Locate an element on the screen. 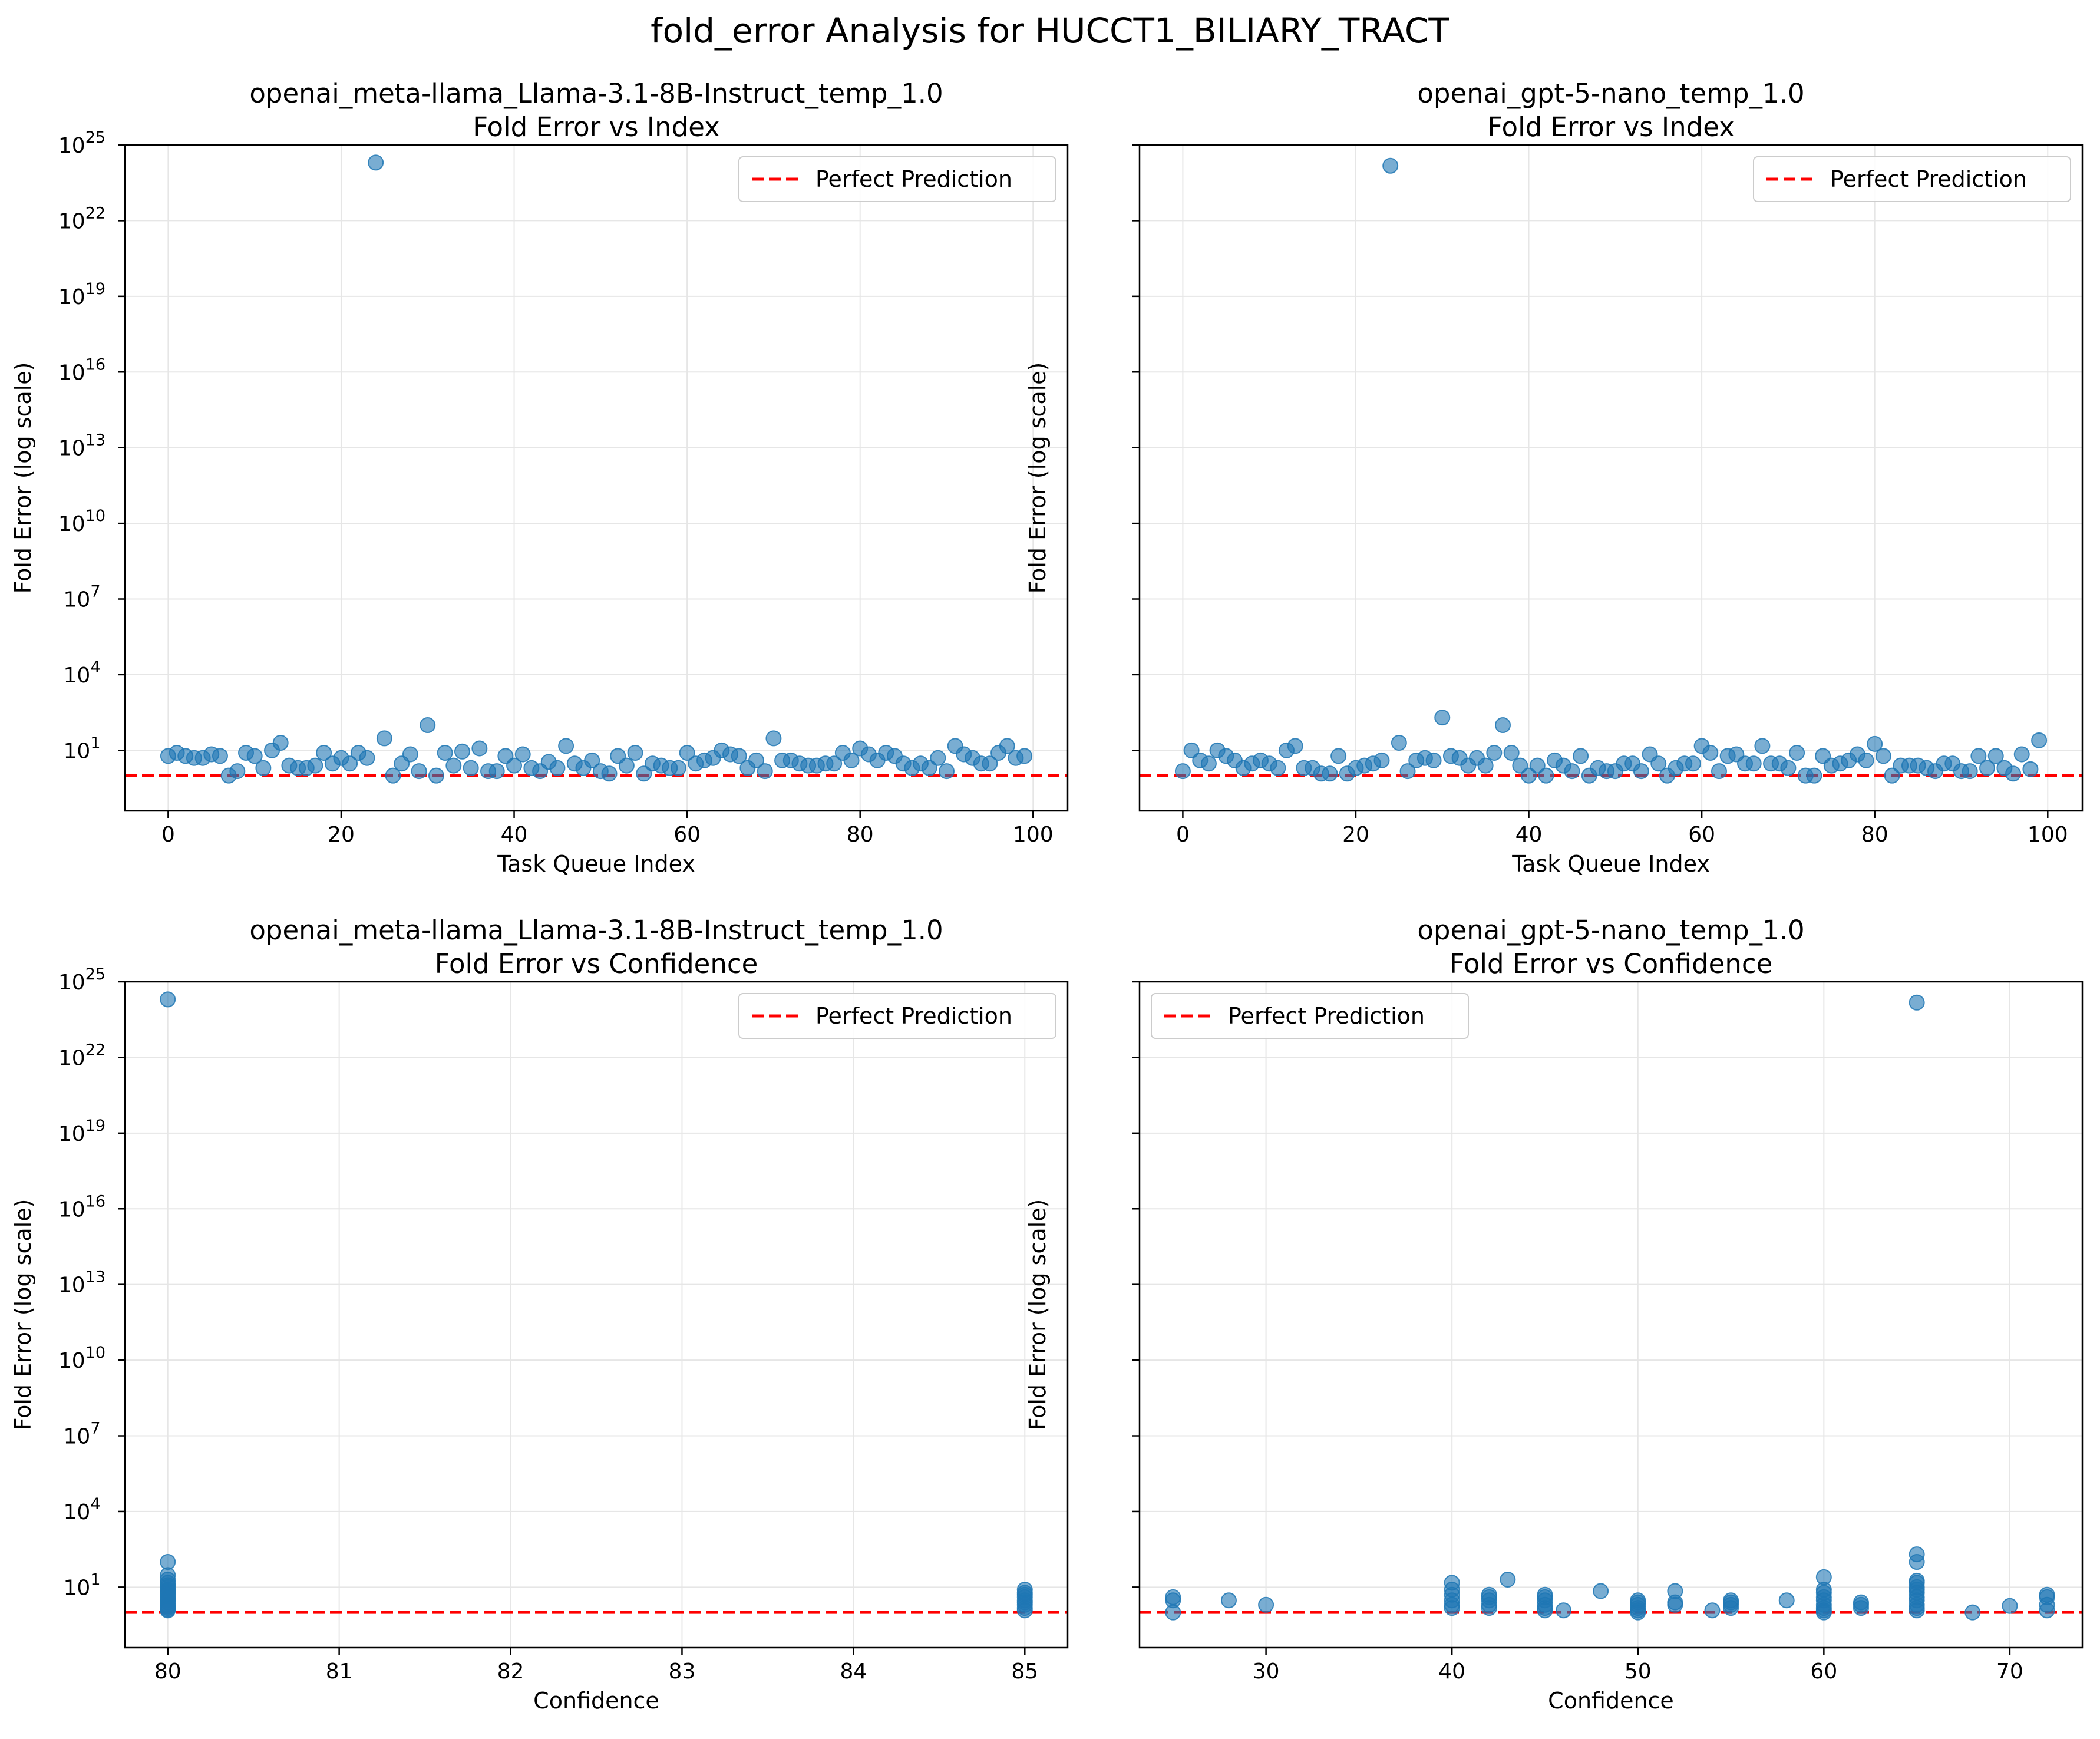  x-tick-label: 60 is located at coordinates (1701, 835).